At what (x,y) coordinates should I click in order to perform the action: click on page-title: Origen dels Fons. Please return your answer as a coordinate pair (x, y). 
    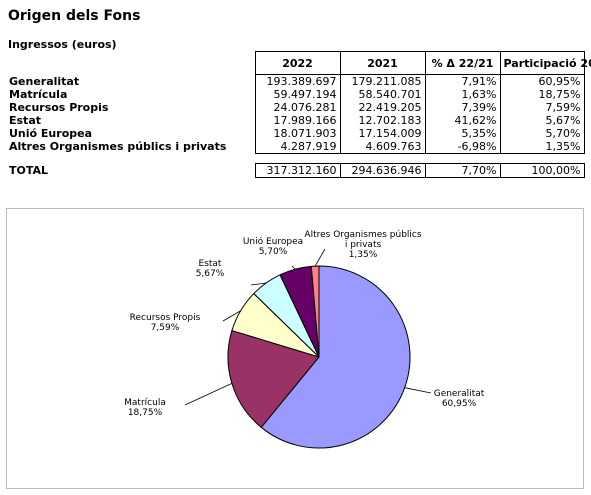
    Looking at the image, I should click on (74, 16).